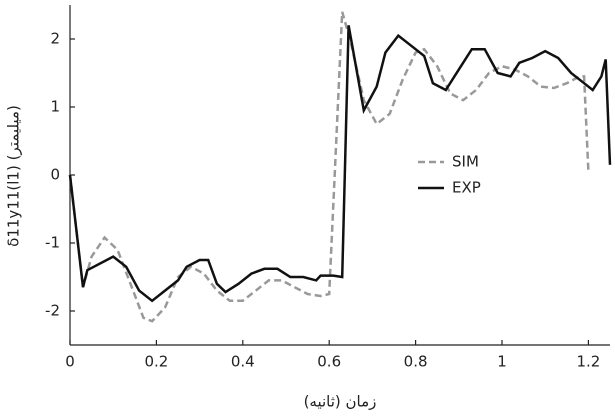  What do you see at coordinates (416, 362) in the screenshot?
I see `x-tick-label: 0.8` at bounding box center [416, 362].